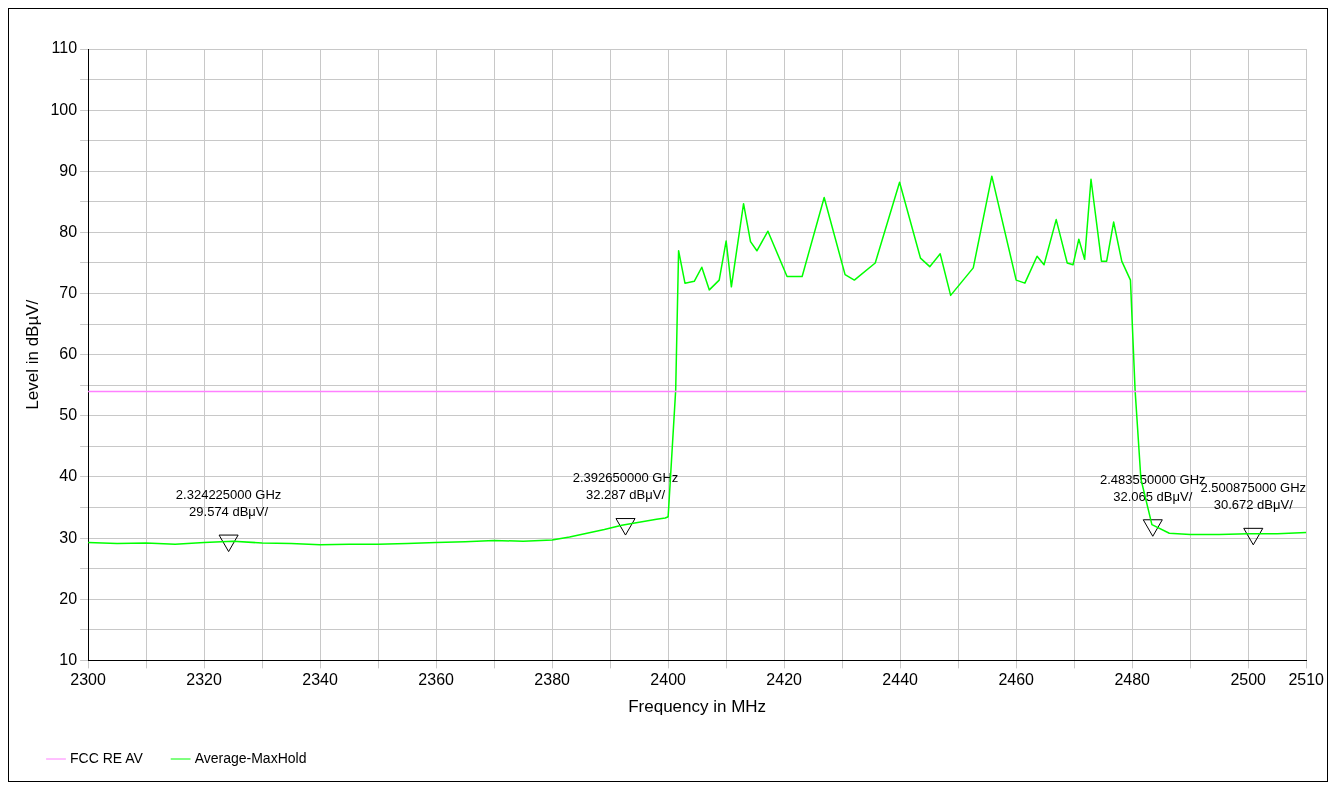 The width and height of the screenshot is (1338, 791). I want to click on x-tick-label: 2480, so click(1132, 680).